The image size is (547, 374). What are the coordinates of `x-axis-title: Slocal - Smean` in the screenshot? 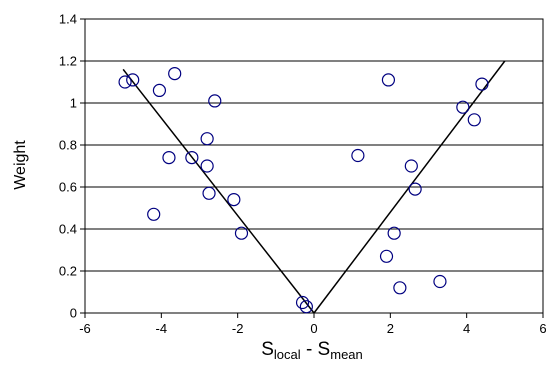 It's located at (312, 350).